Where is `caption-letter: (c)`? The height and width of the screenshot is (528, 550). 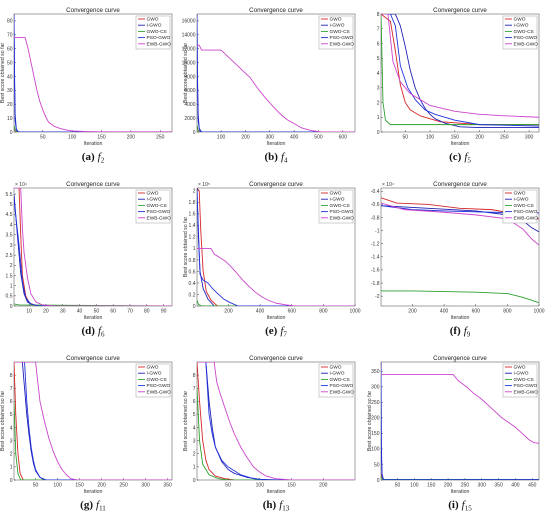
caption-letter: (c) is located at coordinates (455, 157).